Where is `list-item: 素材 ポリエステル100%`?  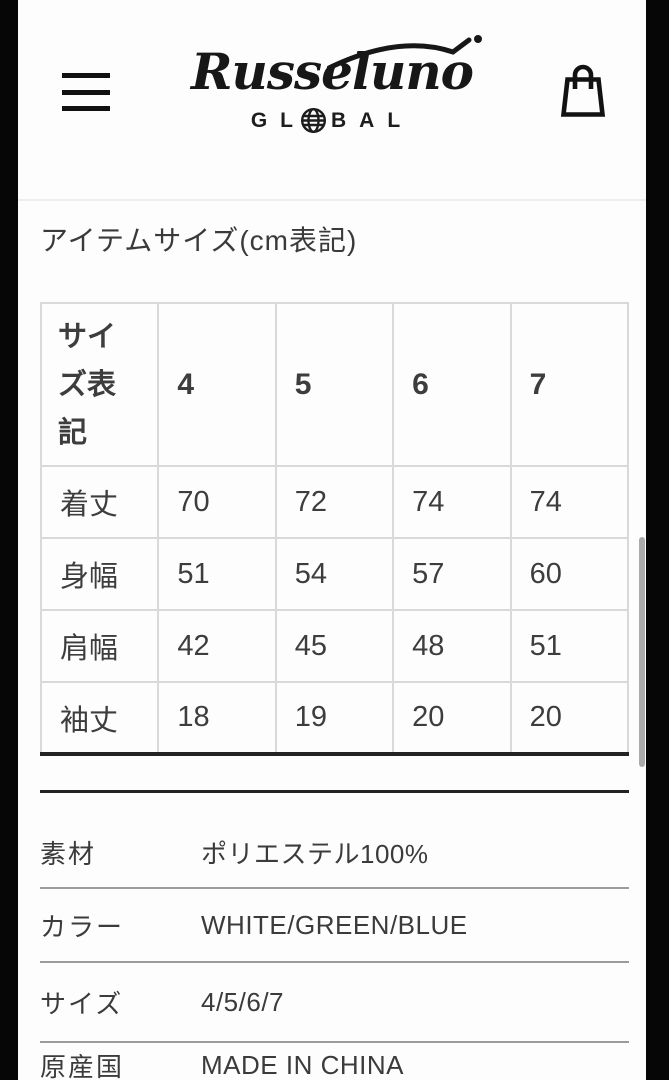
list-item: 素材 ポリエステル100% is located at coordinates (334, 841).